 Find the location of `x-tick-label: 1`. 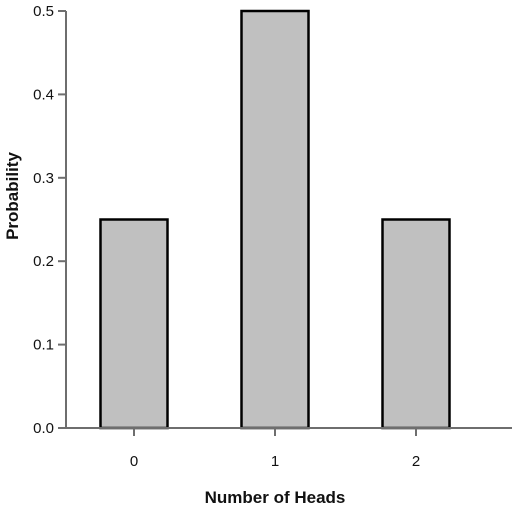

x-tick-label: 1 is located at coordinates (275, 461).